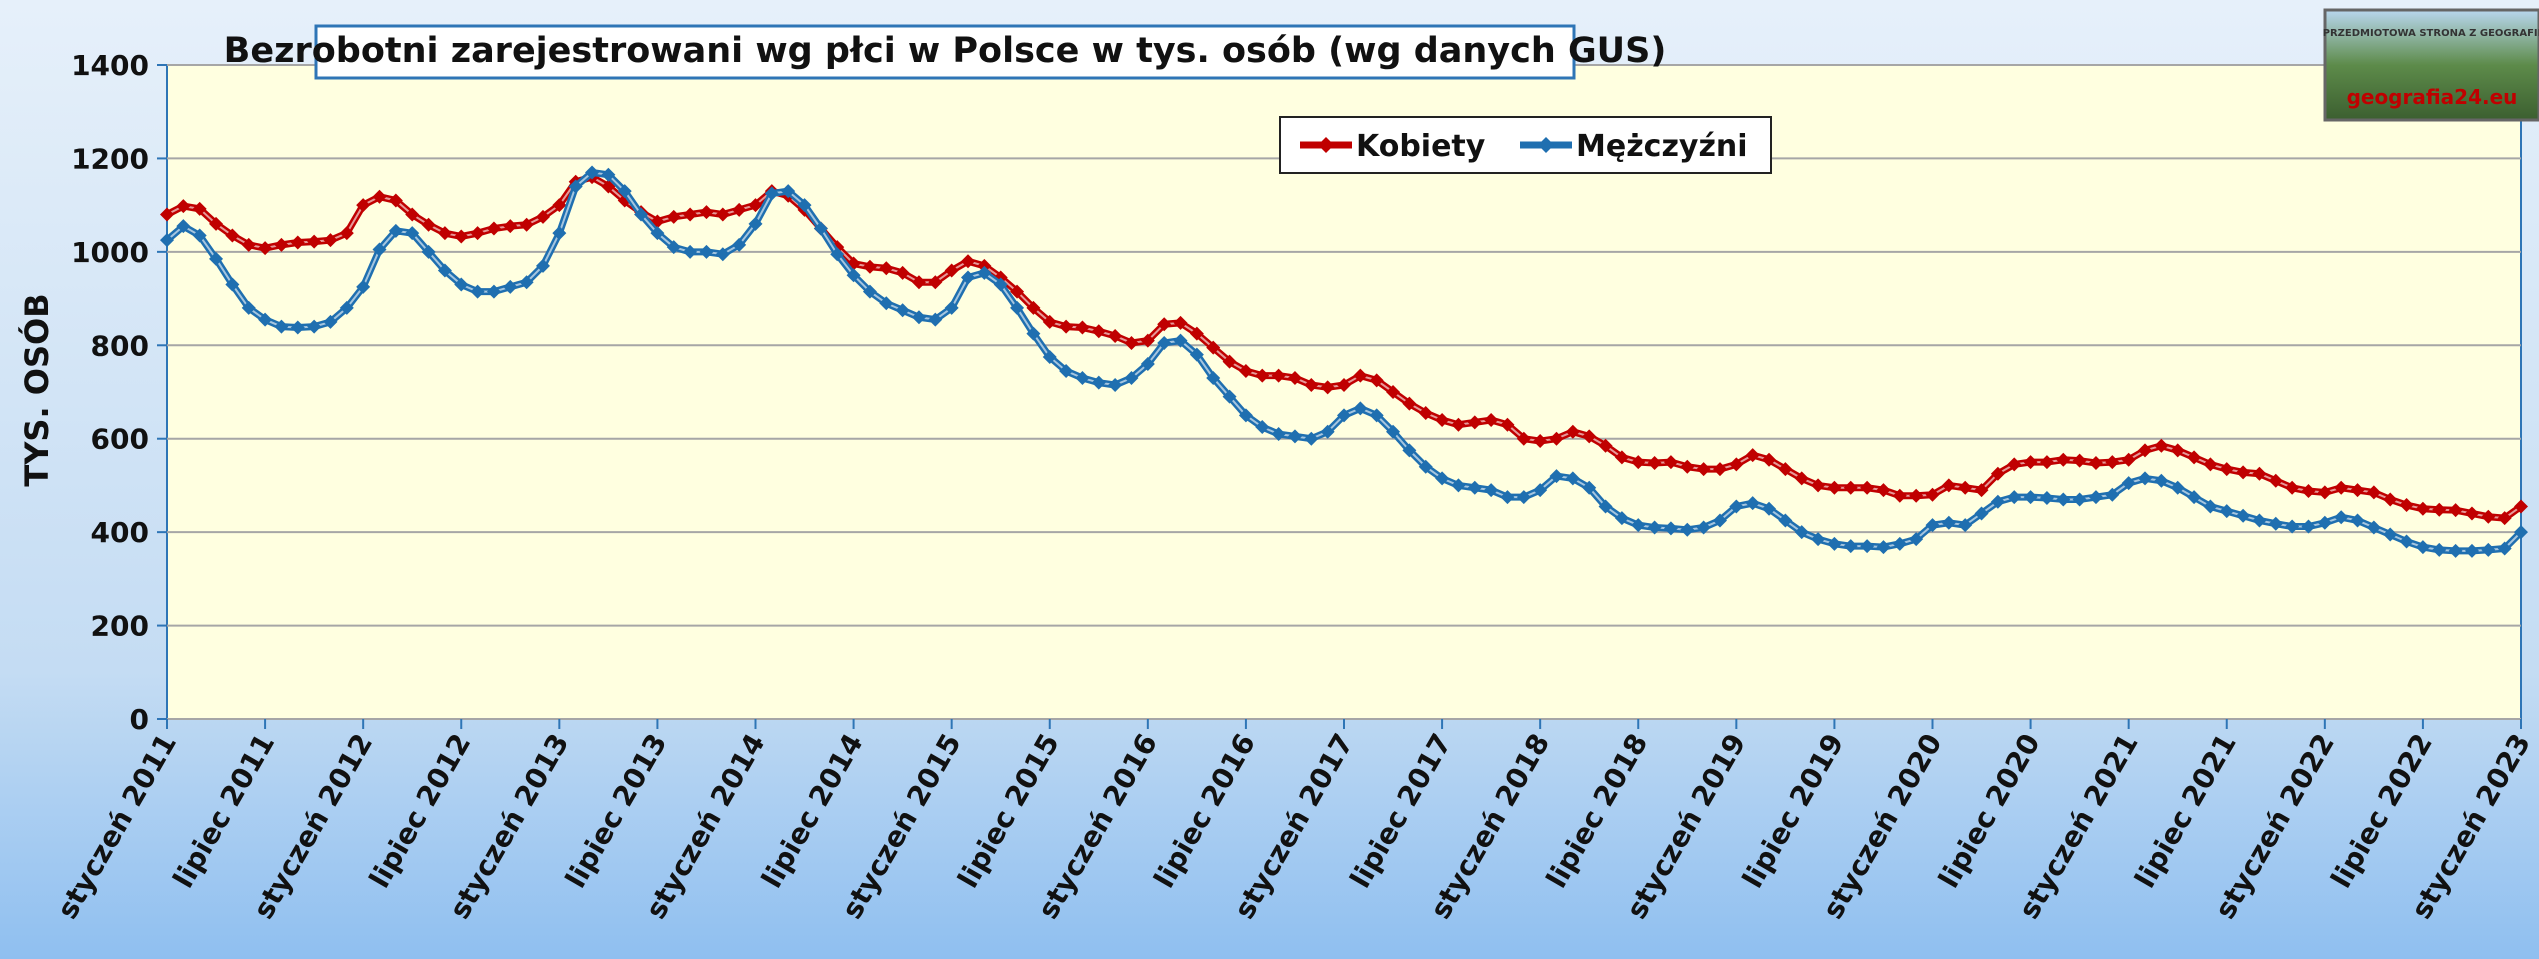 The width and height of the screenshot is (2539, 959). What do you see at coordinates (120, 345) in the screenshot?
I see `y-tick-label: 800` at bounding box center [120, 345].